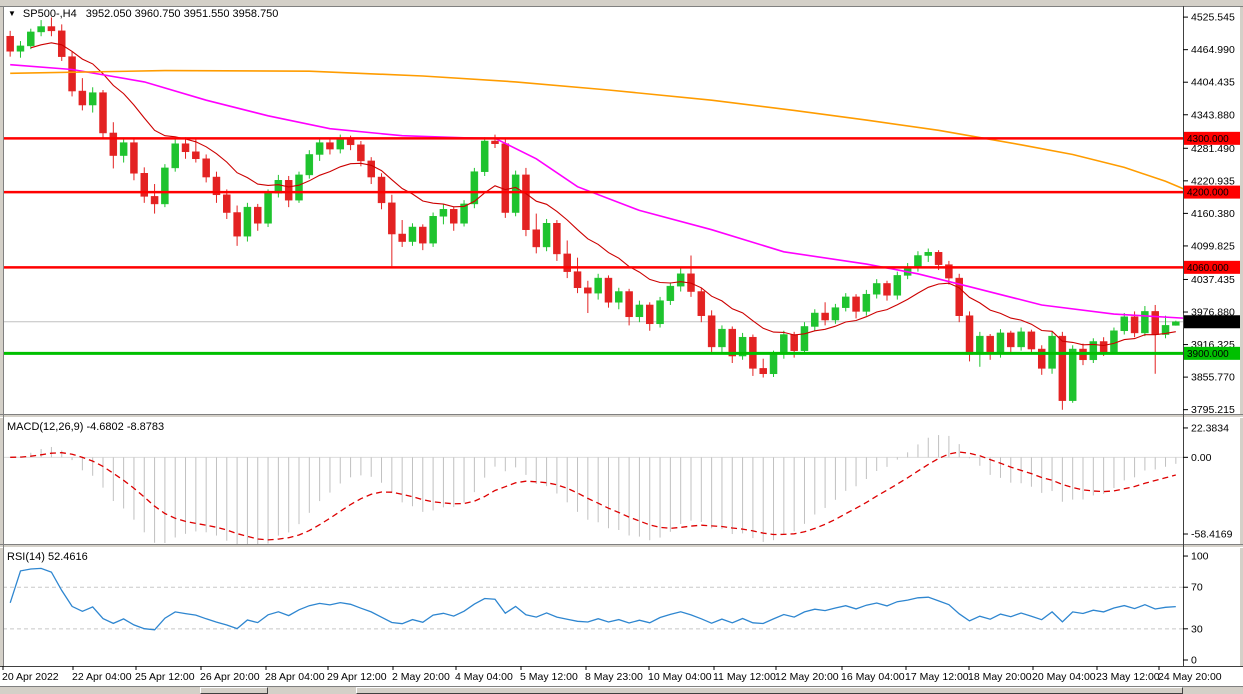 Image resolution: width=1243 pixels, height=694 pixels. I want to click on svg-text: 4404.435, so click(1213, 83).